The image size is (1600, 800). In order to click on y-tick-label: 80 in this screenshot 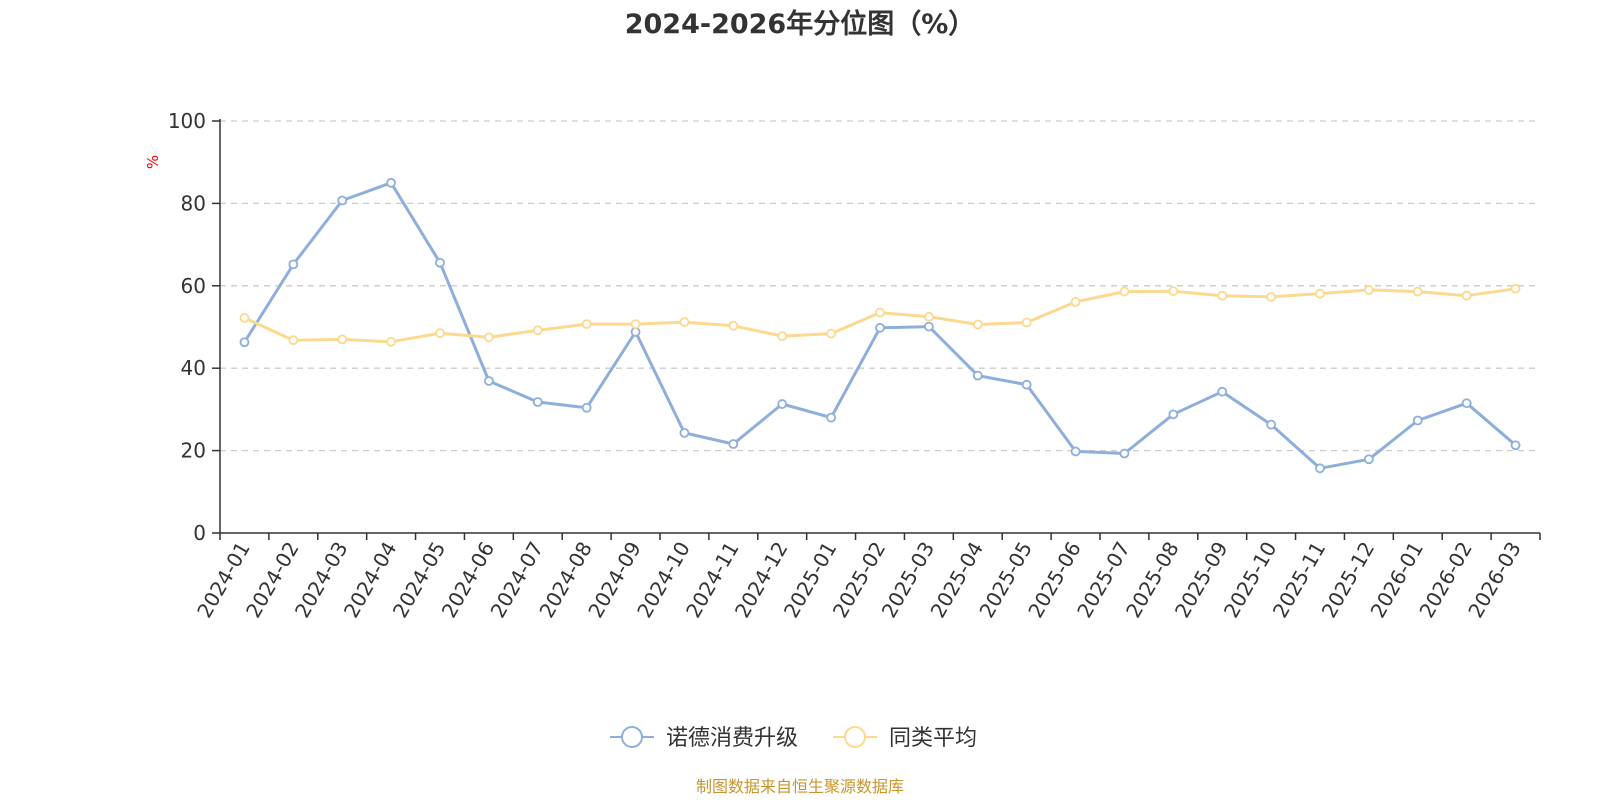, I will do `click(193, 203)`.